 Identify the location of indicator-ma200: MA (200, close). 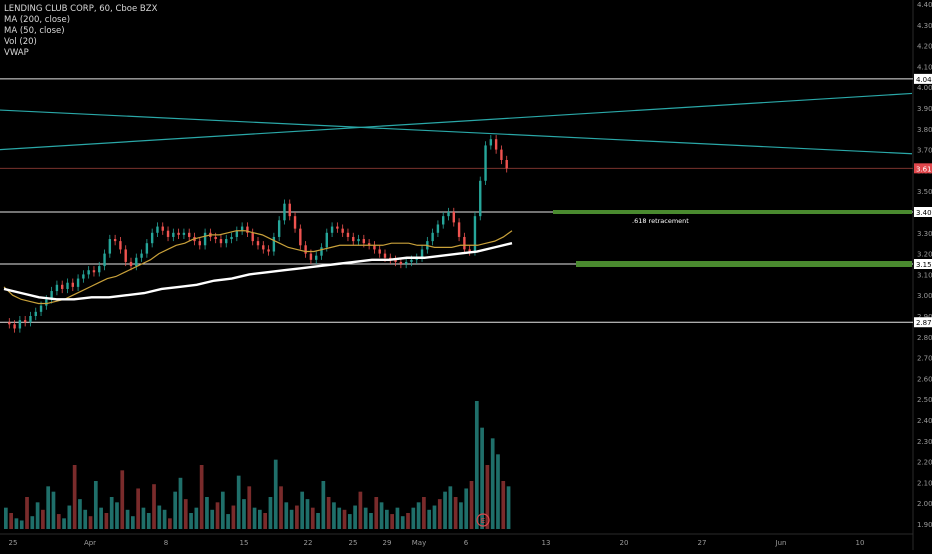
(37, 20).